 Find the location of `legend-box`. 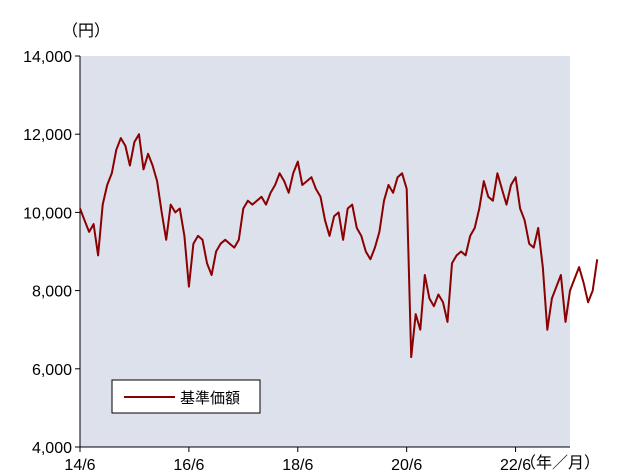

legend-box is located at coordinates (186, 396).